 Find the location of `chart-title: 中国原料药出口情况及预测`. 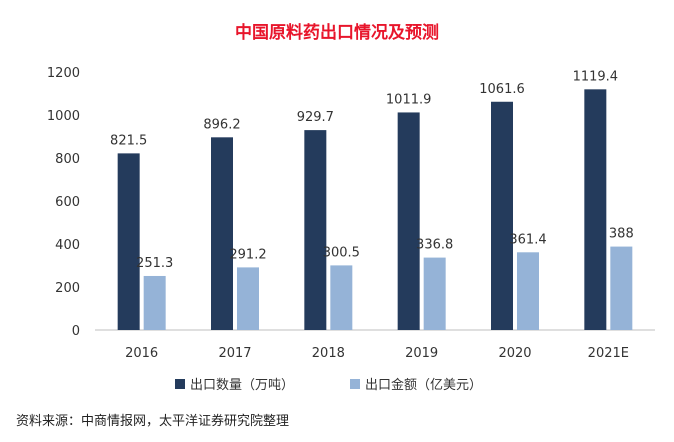

chart-title: 中国原料药出口情况及预测 is located at coordinates (337, 32).